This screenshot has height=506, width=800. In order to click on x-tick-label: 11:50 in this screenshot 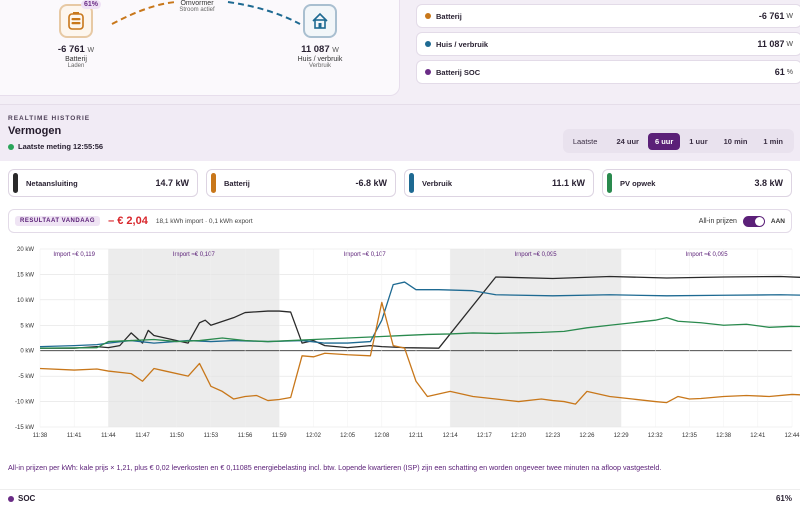, I will do `click(176, 436)`.